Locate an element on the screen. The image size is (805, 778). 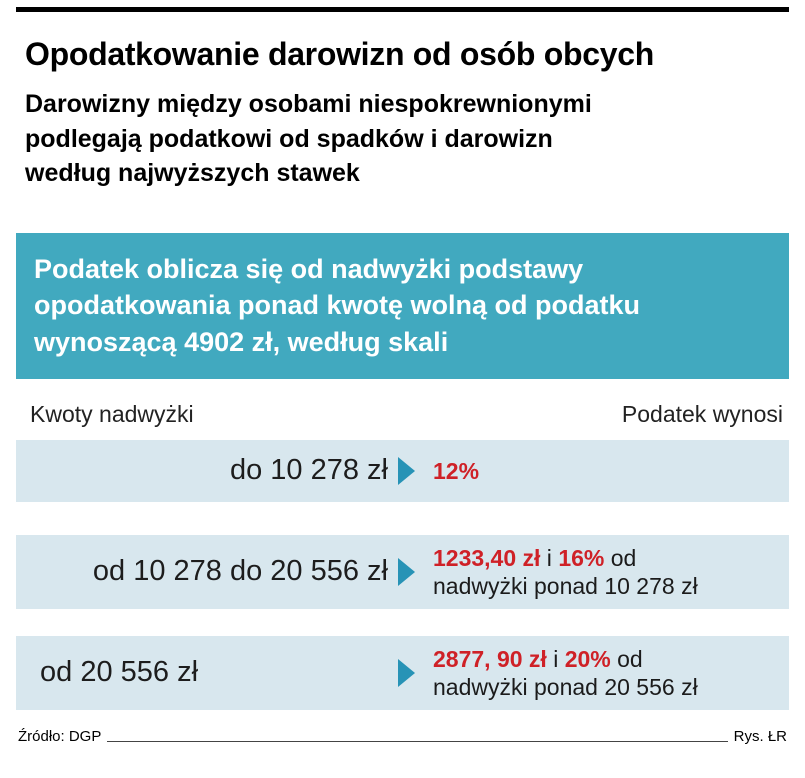
tax-value: 12% is located at coordinates (456, 470).